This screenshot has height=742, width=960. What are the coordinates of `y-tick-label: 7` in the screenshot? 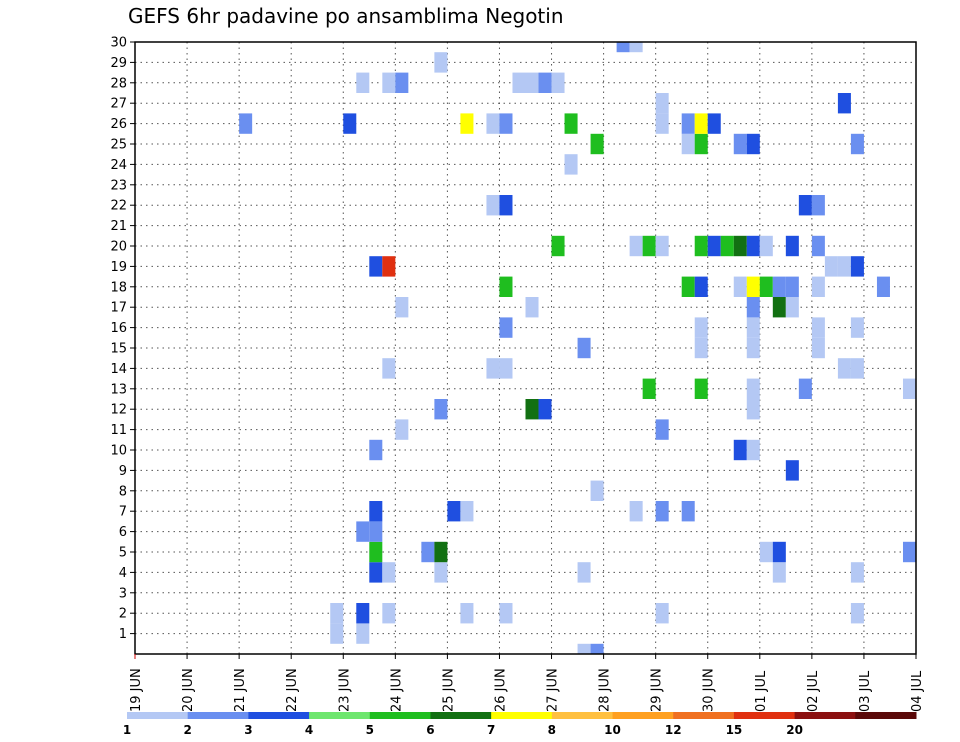 It's located at (123, 512).